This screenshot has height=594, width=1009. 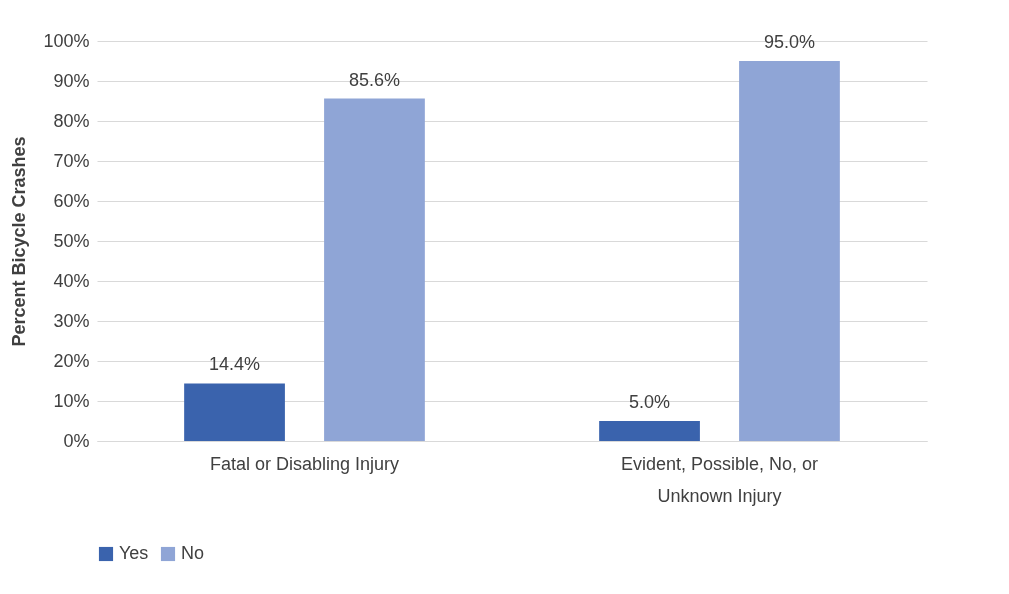 I want to click on data-label: 95.0%, so click(x=789, y=42).